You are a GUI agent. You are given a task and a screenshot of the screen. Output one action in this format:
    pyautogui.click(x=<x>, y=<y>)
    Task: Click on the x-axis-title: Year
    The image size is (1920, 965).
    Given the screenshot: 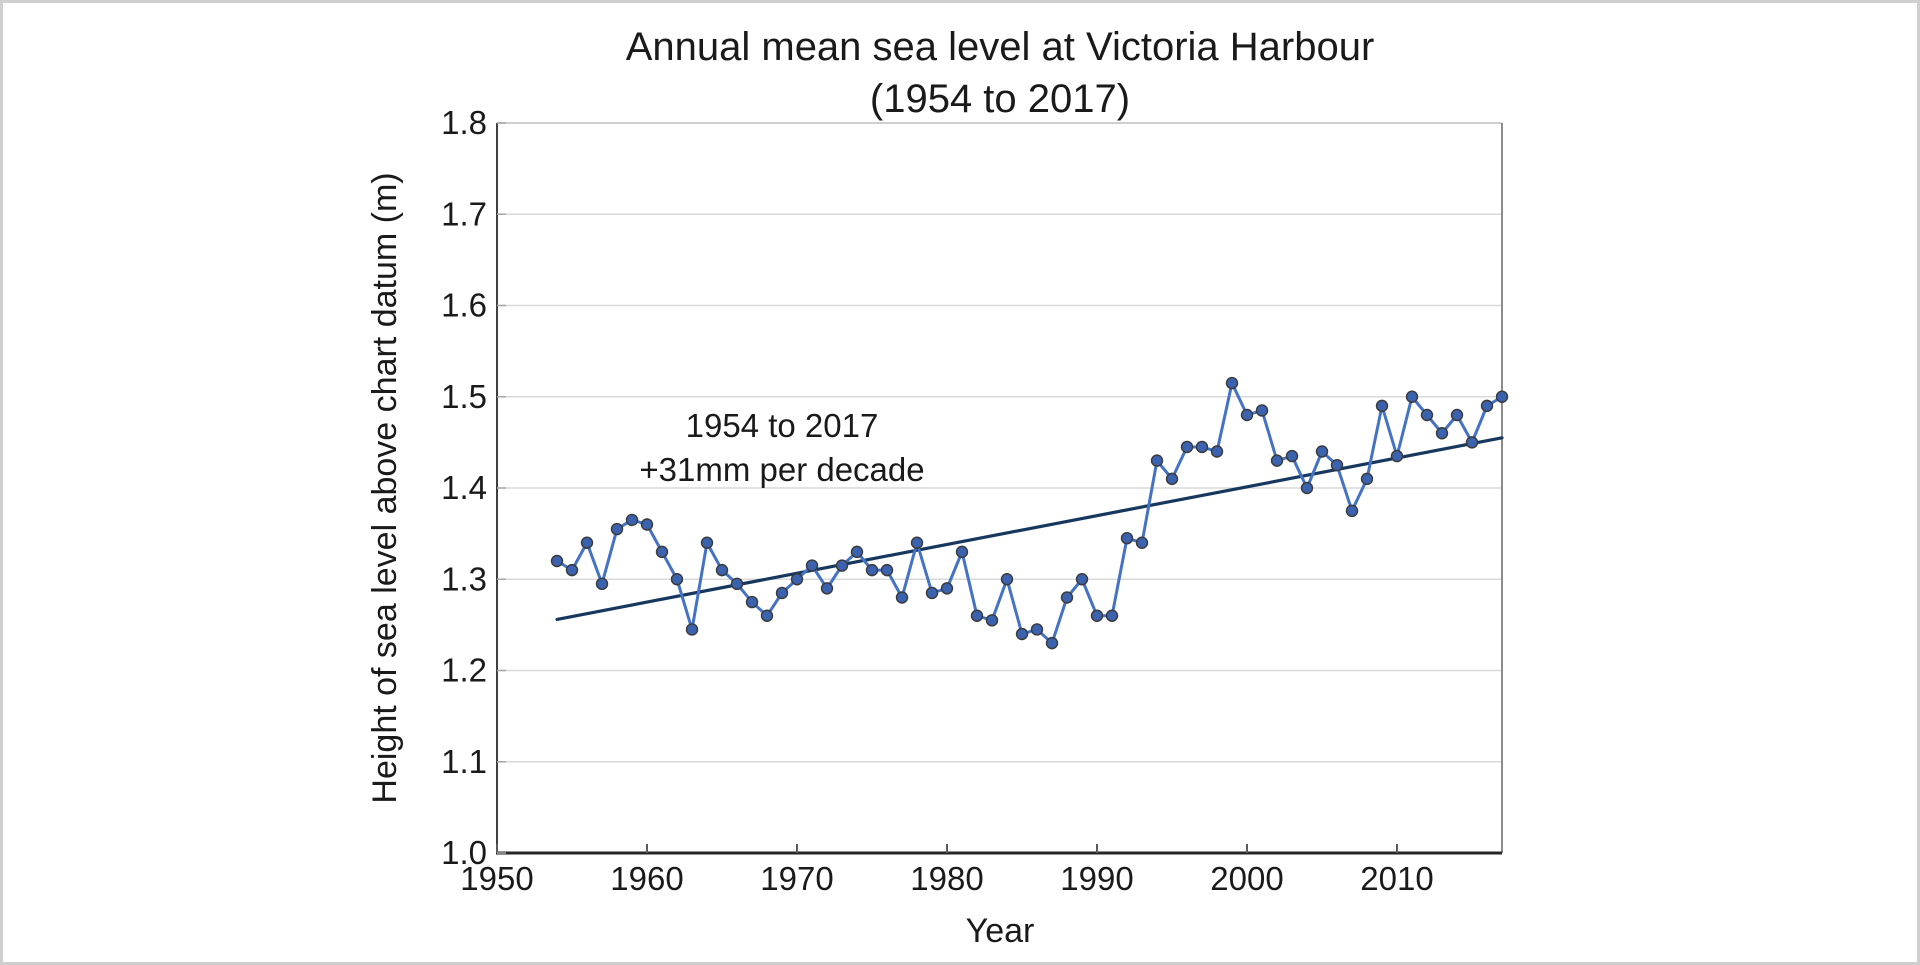 What is the action you would take?
    pyautogui.click(x=1000, y=931)
    